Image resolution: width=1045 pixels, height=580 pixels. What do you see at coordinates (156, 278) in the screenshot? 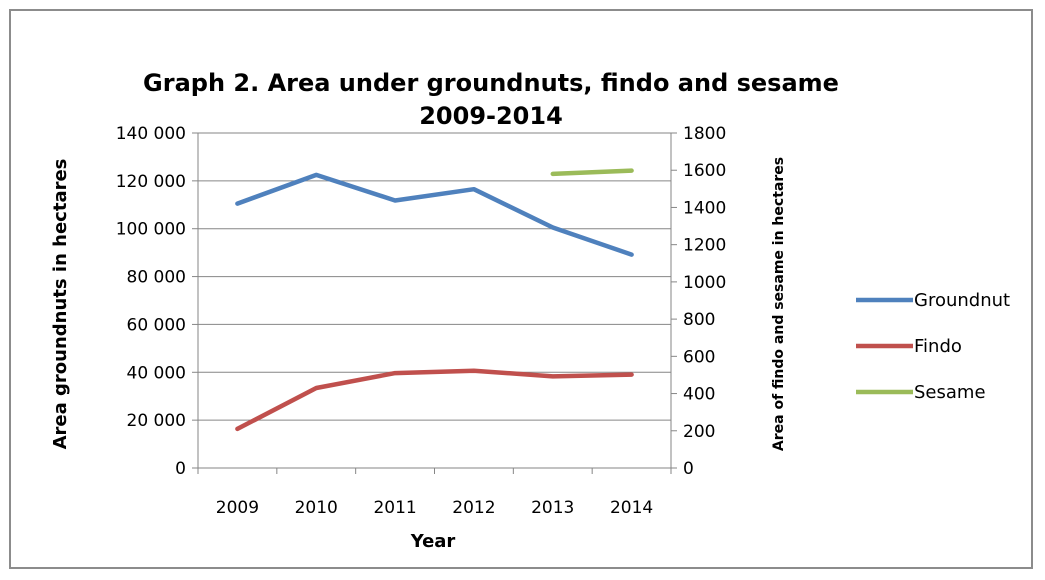
I see `y-left-tick-label: 80 000` at bounding box center [156, 278].